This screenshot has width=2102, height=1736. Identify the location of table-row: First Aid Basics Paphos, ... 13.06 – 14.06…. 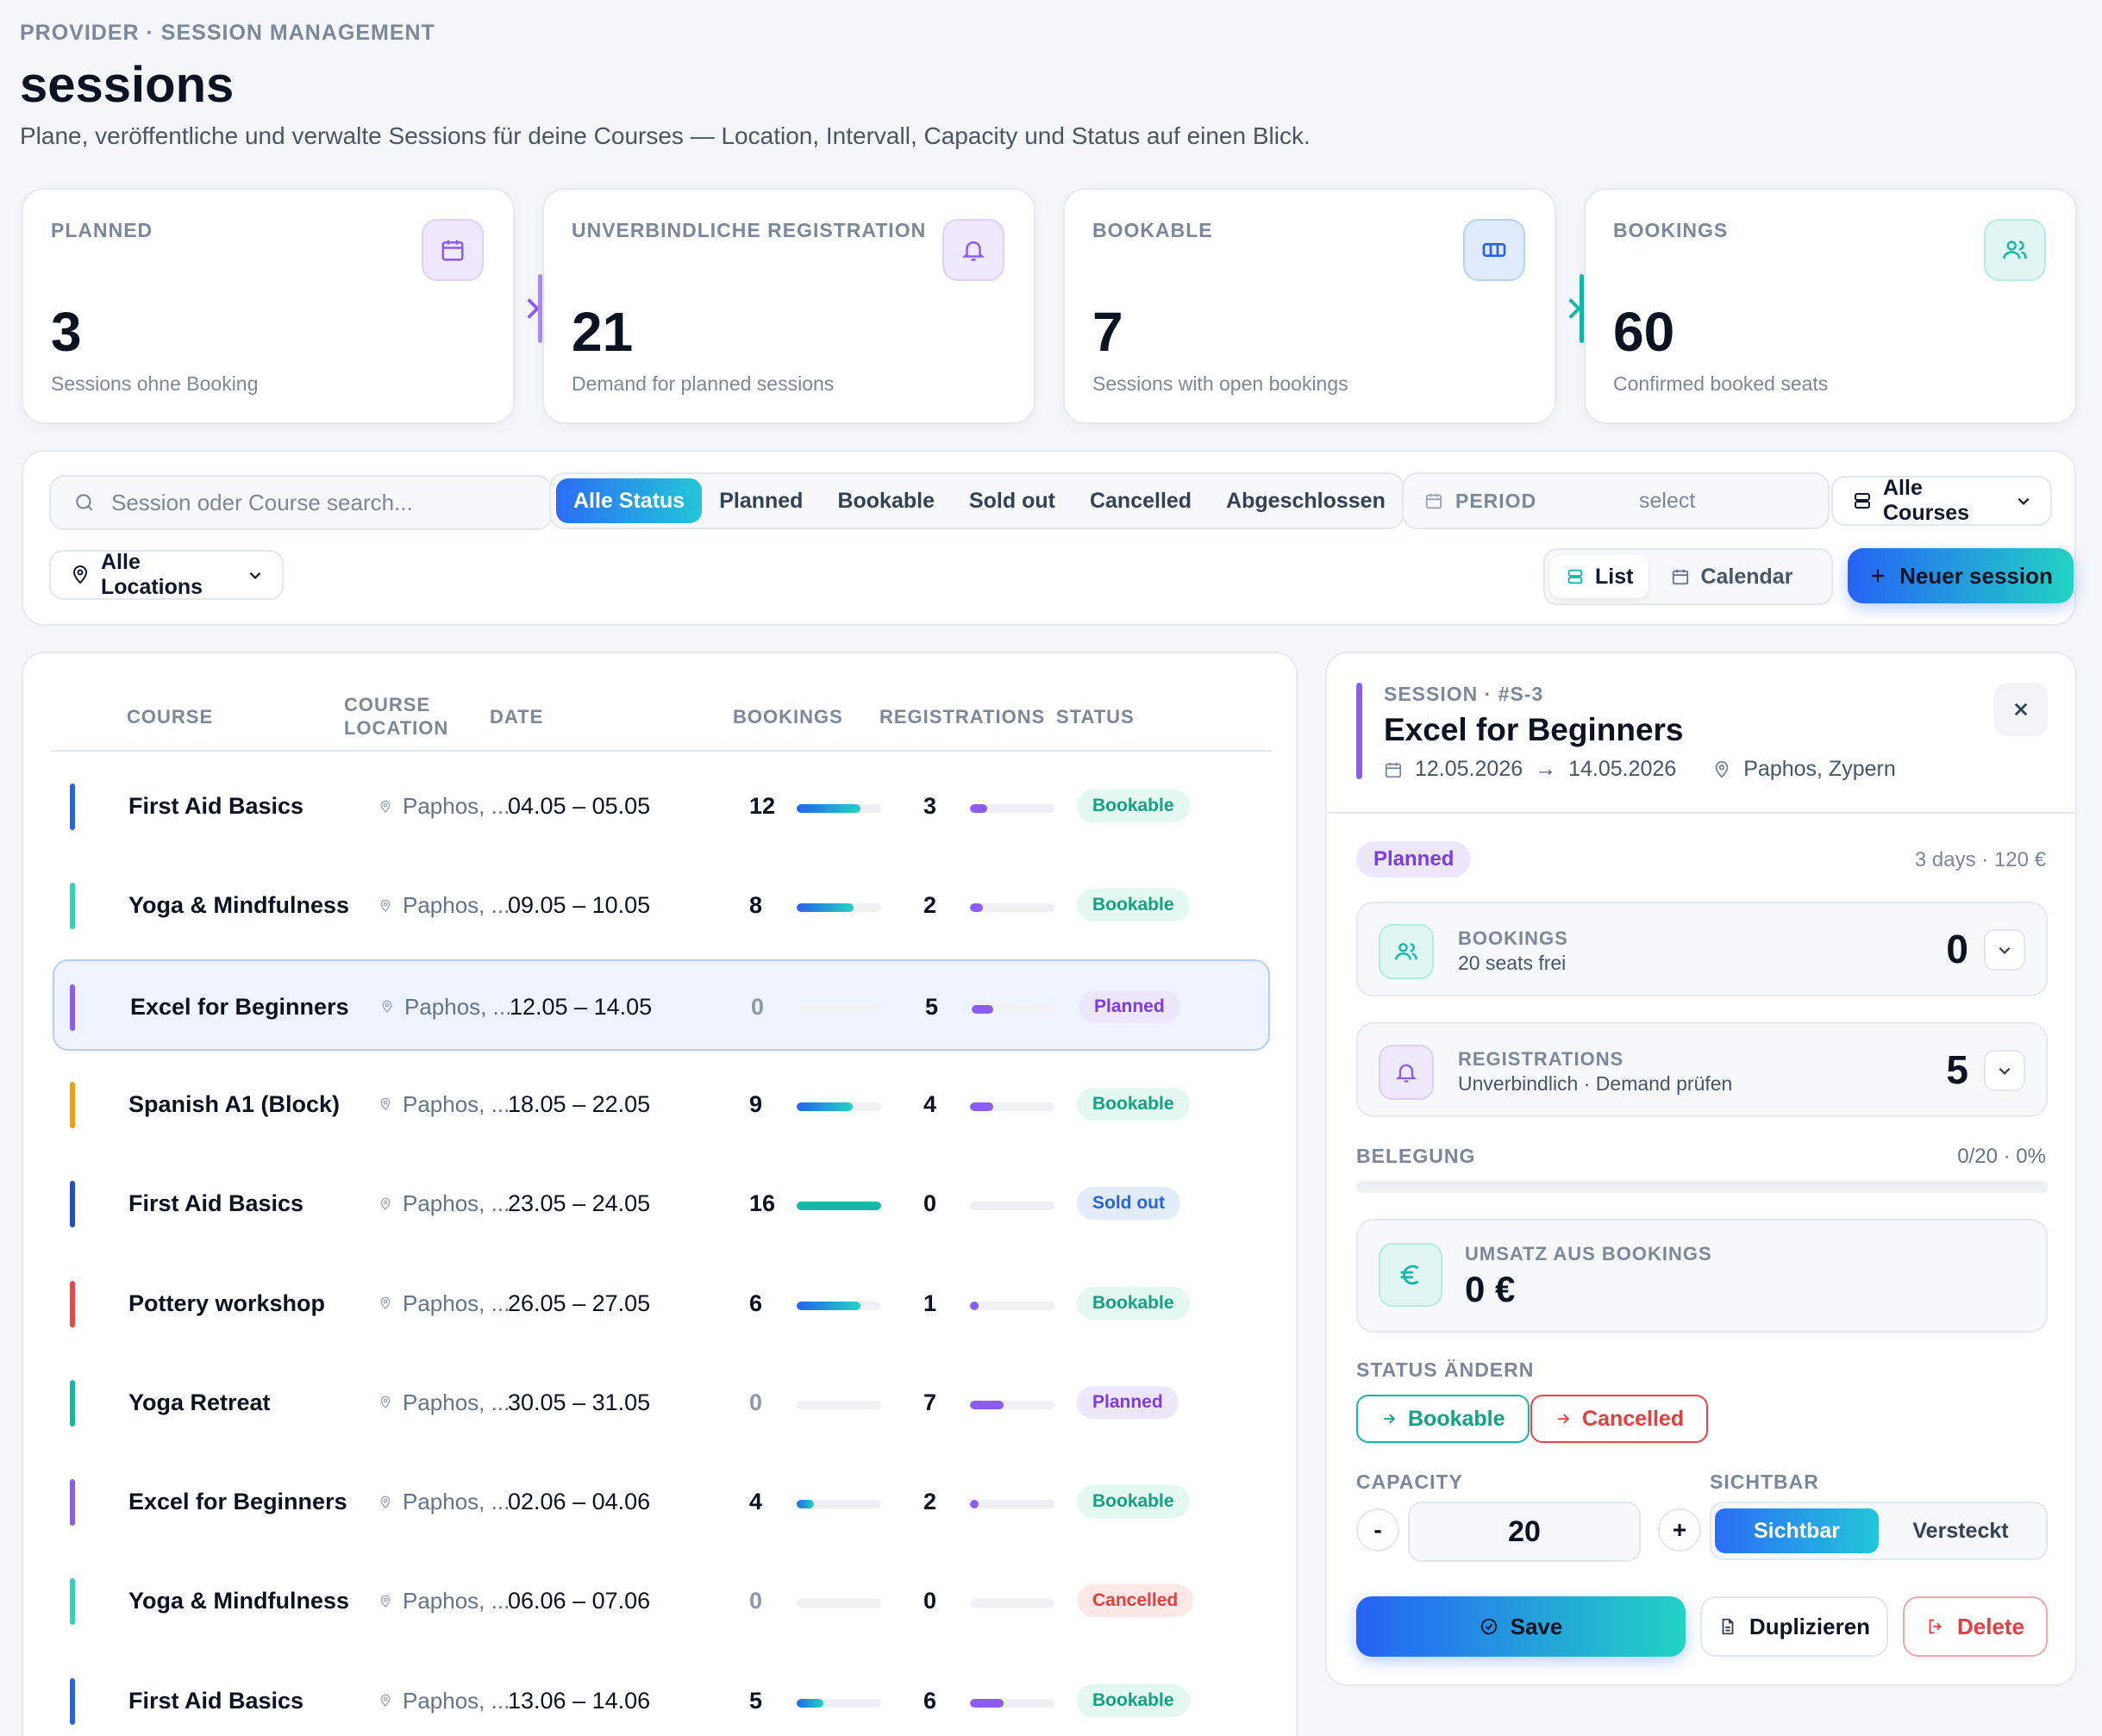
(661, 1695).